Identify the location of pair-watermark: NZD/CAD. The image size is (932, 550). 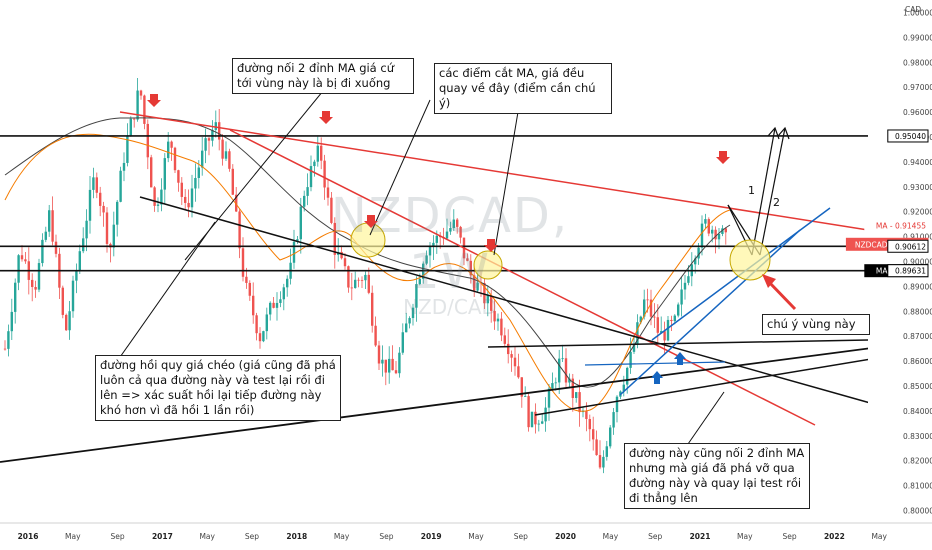
(450, 307).